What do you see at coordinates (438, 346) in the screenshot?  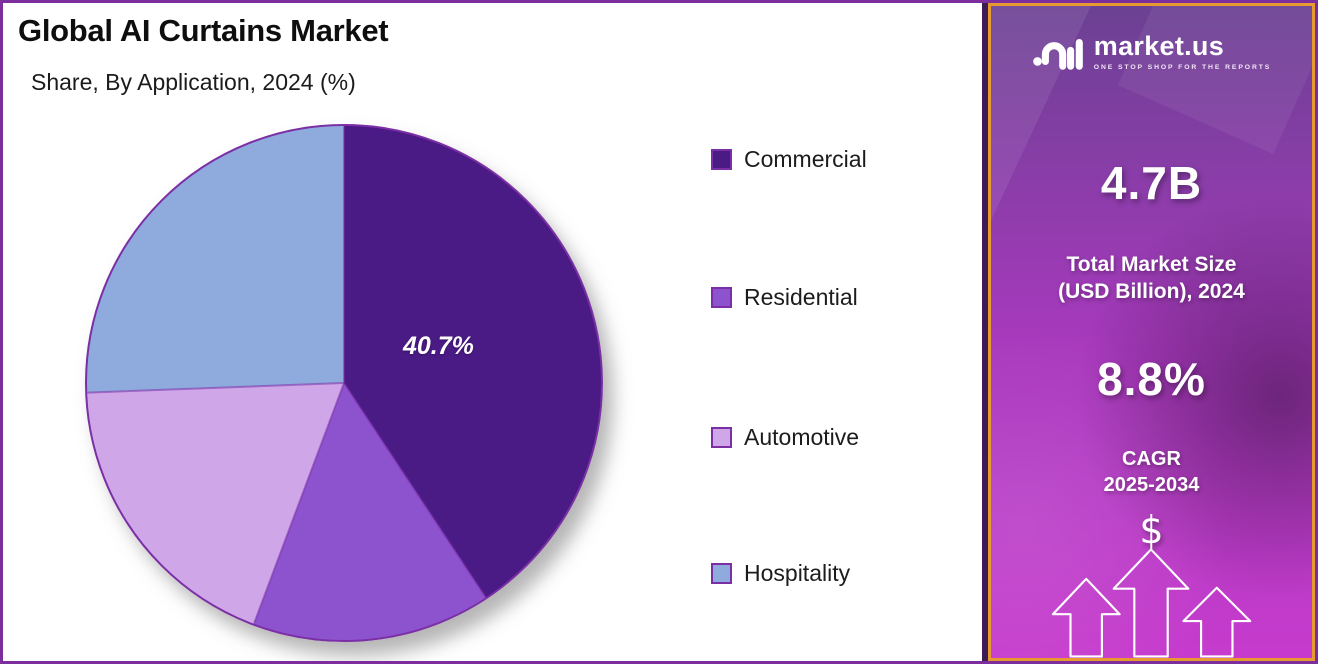 I see `slice-label-commercial: 40.7%` at bounding box center [438, 346].